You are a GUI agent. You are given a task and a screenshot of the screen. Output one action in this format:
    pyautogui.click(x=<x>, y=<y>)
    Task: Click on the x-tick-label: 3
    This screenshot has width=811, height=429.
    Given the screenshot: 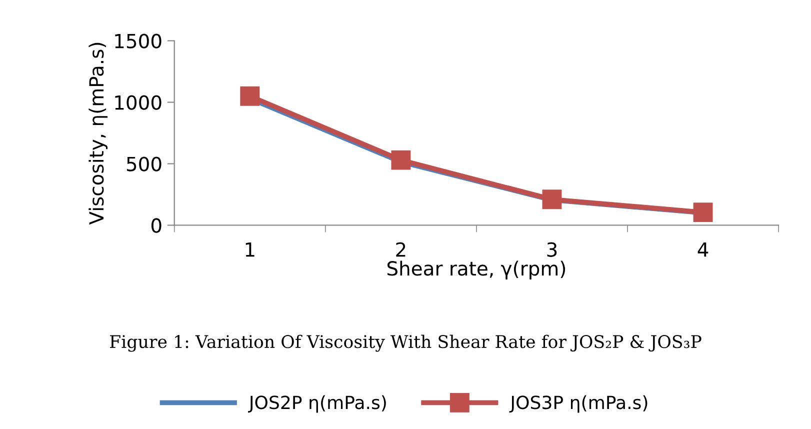 What is the action you would take?
    pyautogui.click(x=552, y=249)
    